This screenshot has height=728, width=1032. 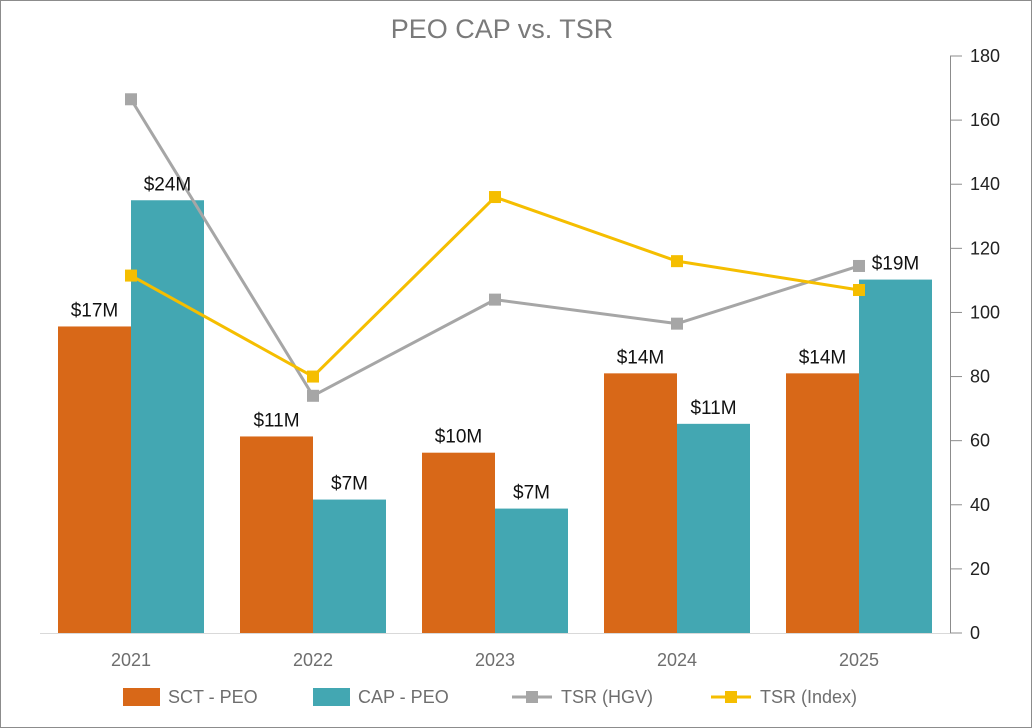 I want to click on axis-tick-label: 160, so click(x=985, y=120).